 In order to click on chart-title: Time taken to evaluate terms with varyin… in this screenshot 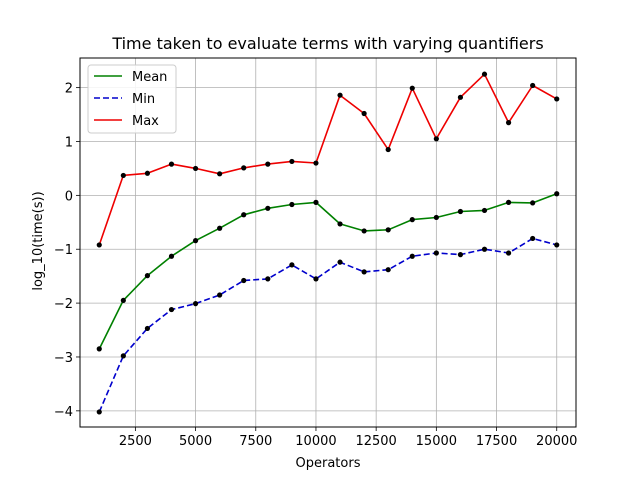, I will do `click(327, 43)`.